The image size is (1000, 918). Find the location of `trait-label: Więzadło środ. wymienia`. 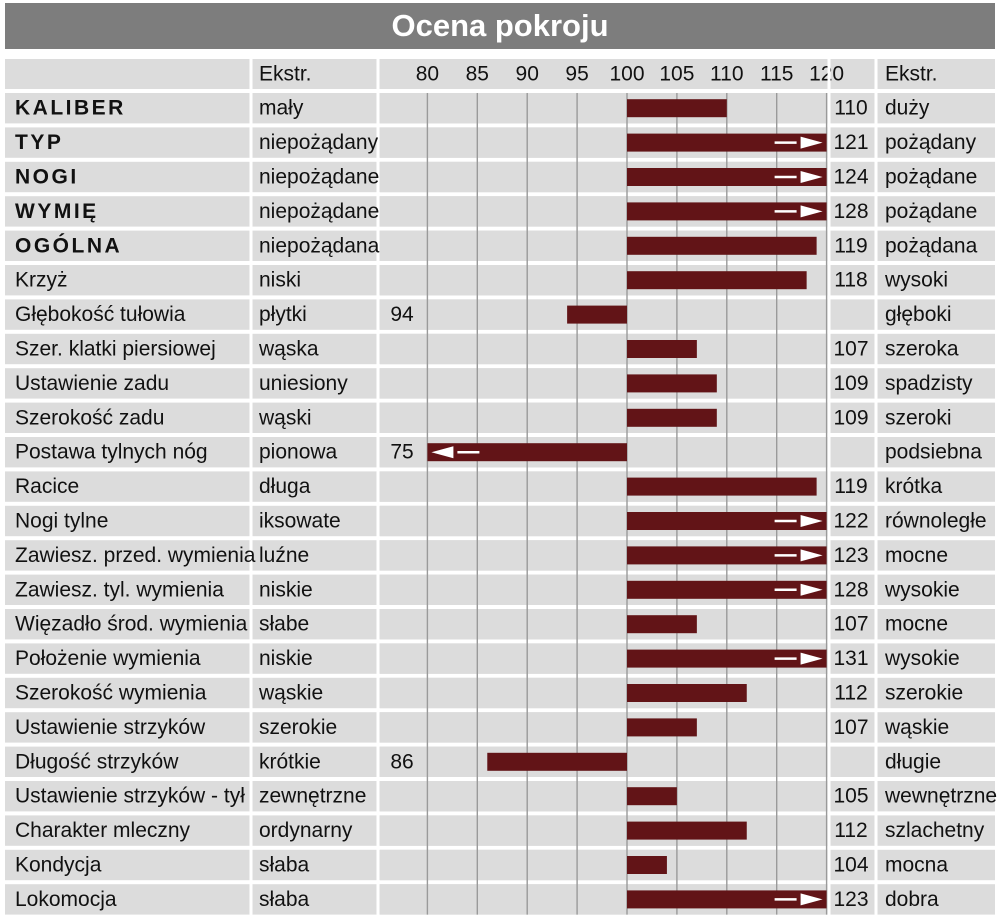

trait-label: Więzadło środ. wymienia is located at coordinates (131, 624).